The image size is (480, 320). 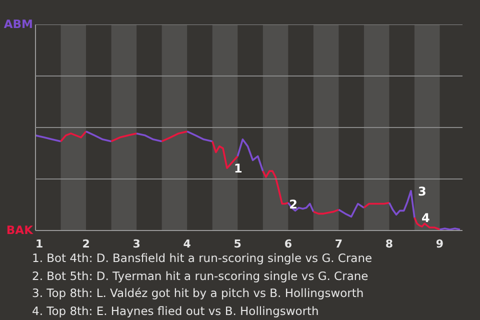 What do you see at coordinates (338, 244) in the screenshot?
I see `x-tick-label: 7` at bounding box center [338, 244].